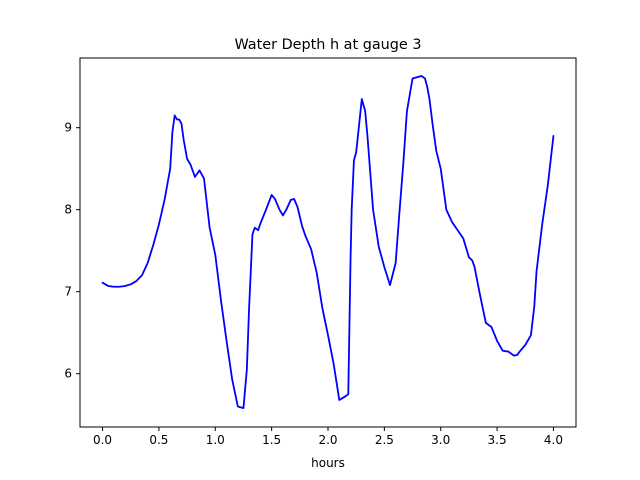 This screenshot has height=480, width=640. Describe the element at coordinates (68, 374) in the screenshot. I see `y-tick-label: 6` at that location.